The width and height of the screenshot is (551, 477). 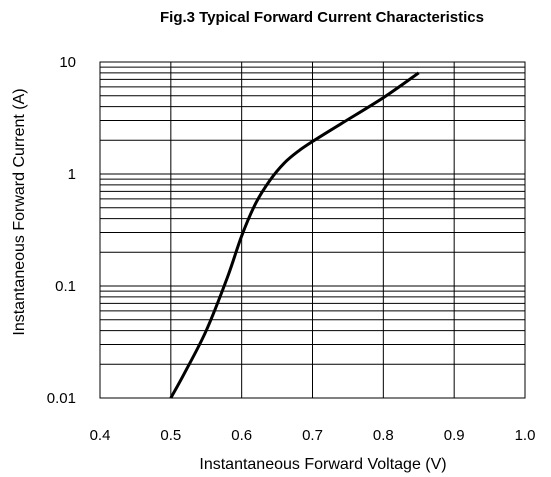 What do you see at coordinates (100, 435) in the screenshot?
I see `x-tick-label: 0.4` at bounding box center [100, 435].